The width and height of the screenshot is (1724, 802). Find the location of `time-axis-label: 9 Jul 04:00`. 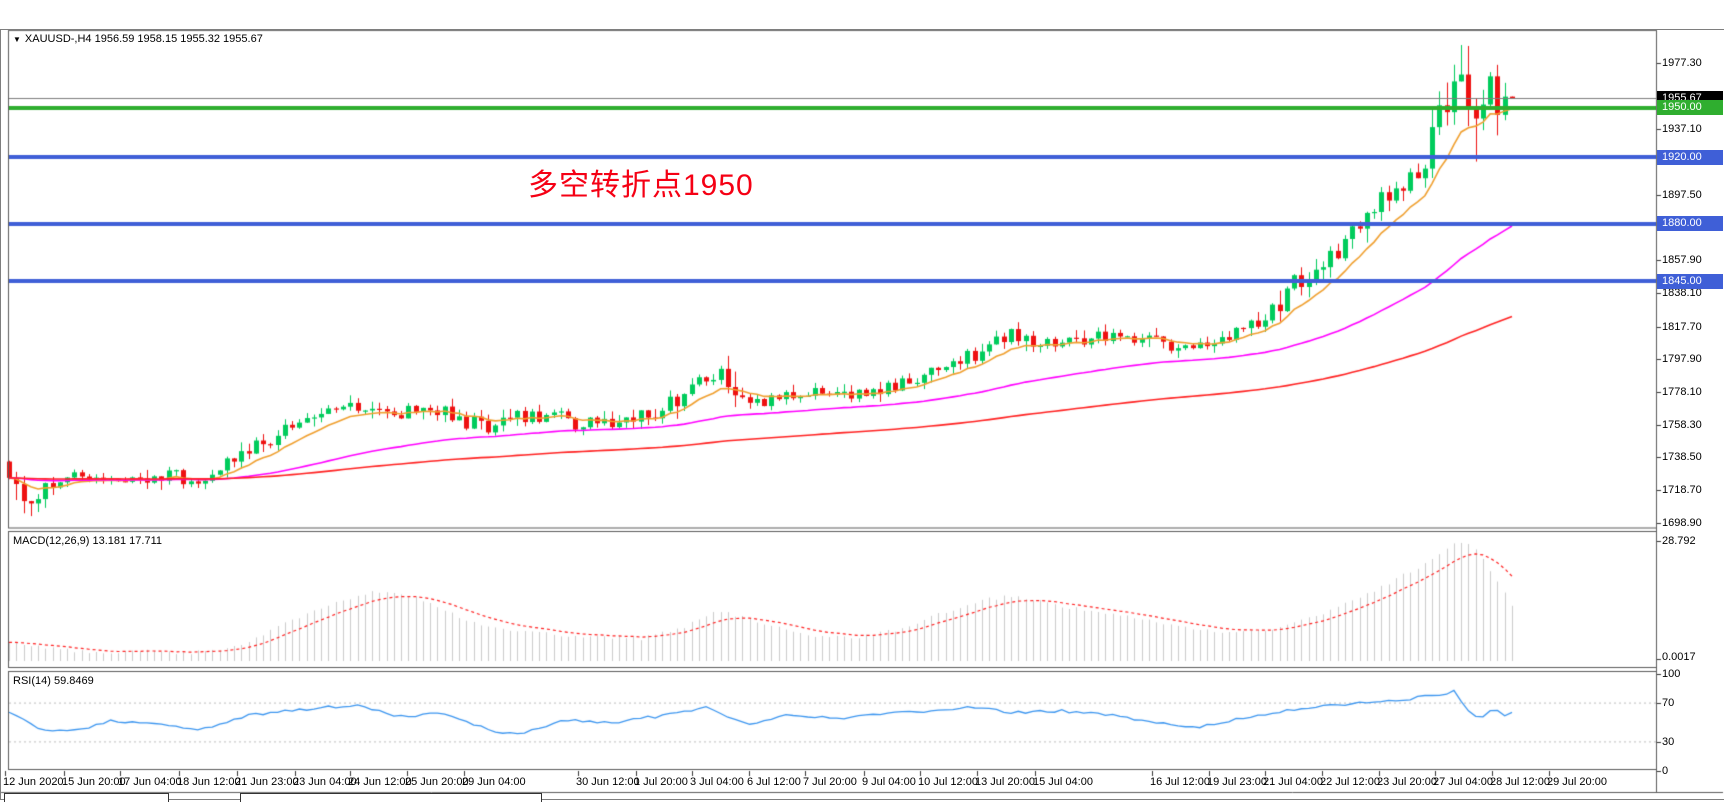

time-axis-label: 9 Jul 04:00 is located at coordinates (889, 782).